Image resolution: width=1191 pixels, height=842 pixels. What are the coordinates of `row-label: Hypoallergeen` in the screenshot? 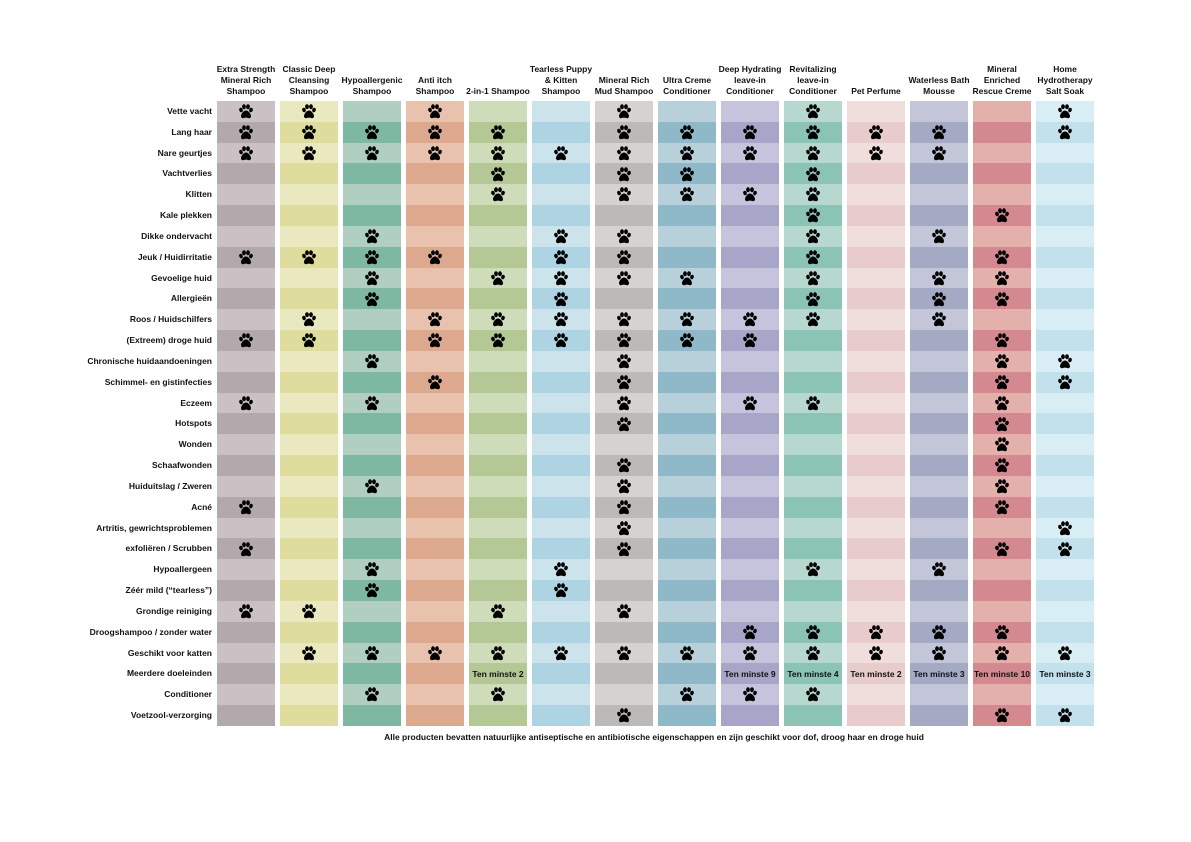 It's located at (182, 569).